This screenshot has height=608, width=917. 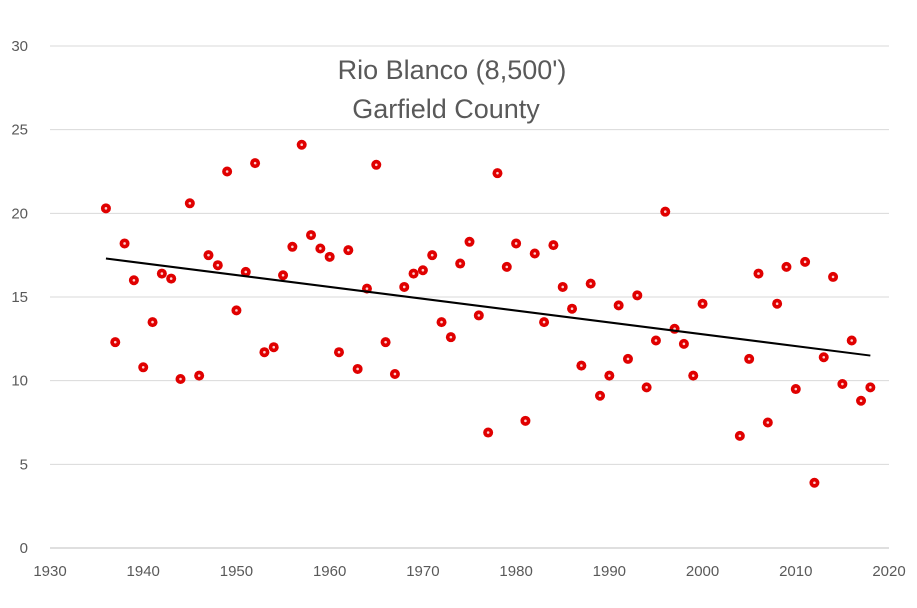 I want to click on x-tick-label: 1940, so click(x=143, y=571).